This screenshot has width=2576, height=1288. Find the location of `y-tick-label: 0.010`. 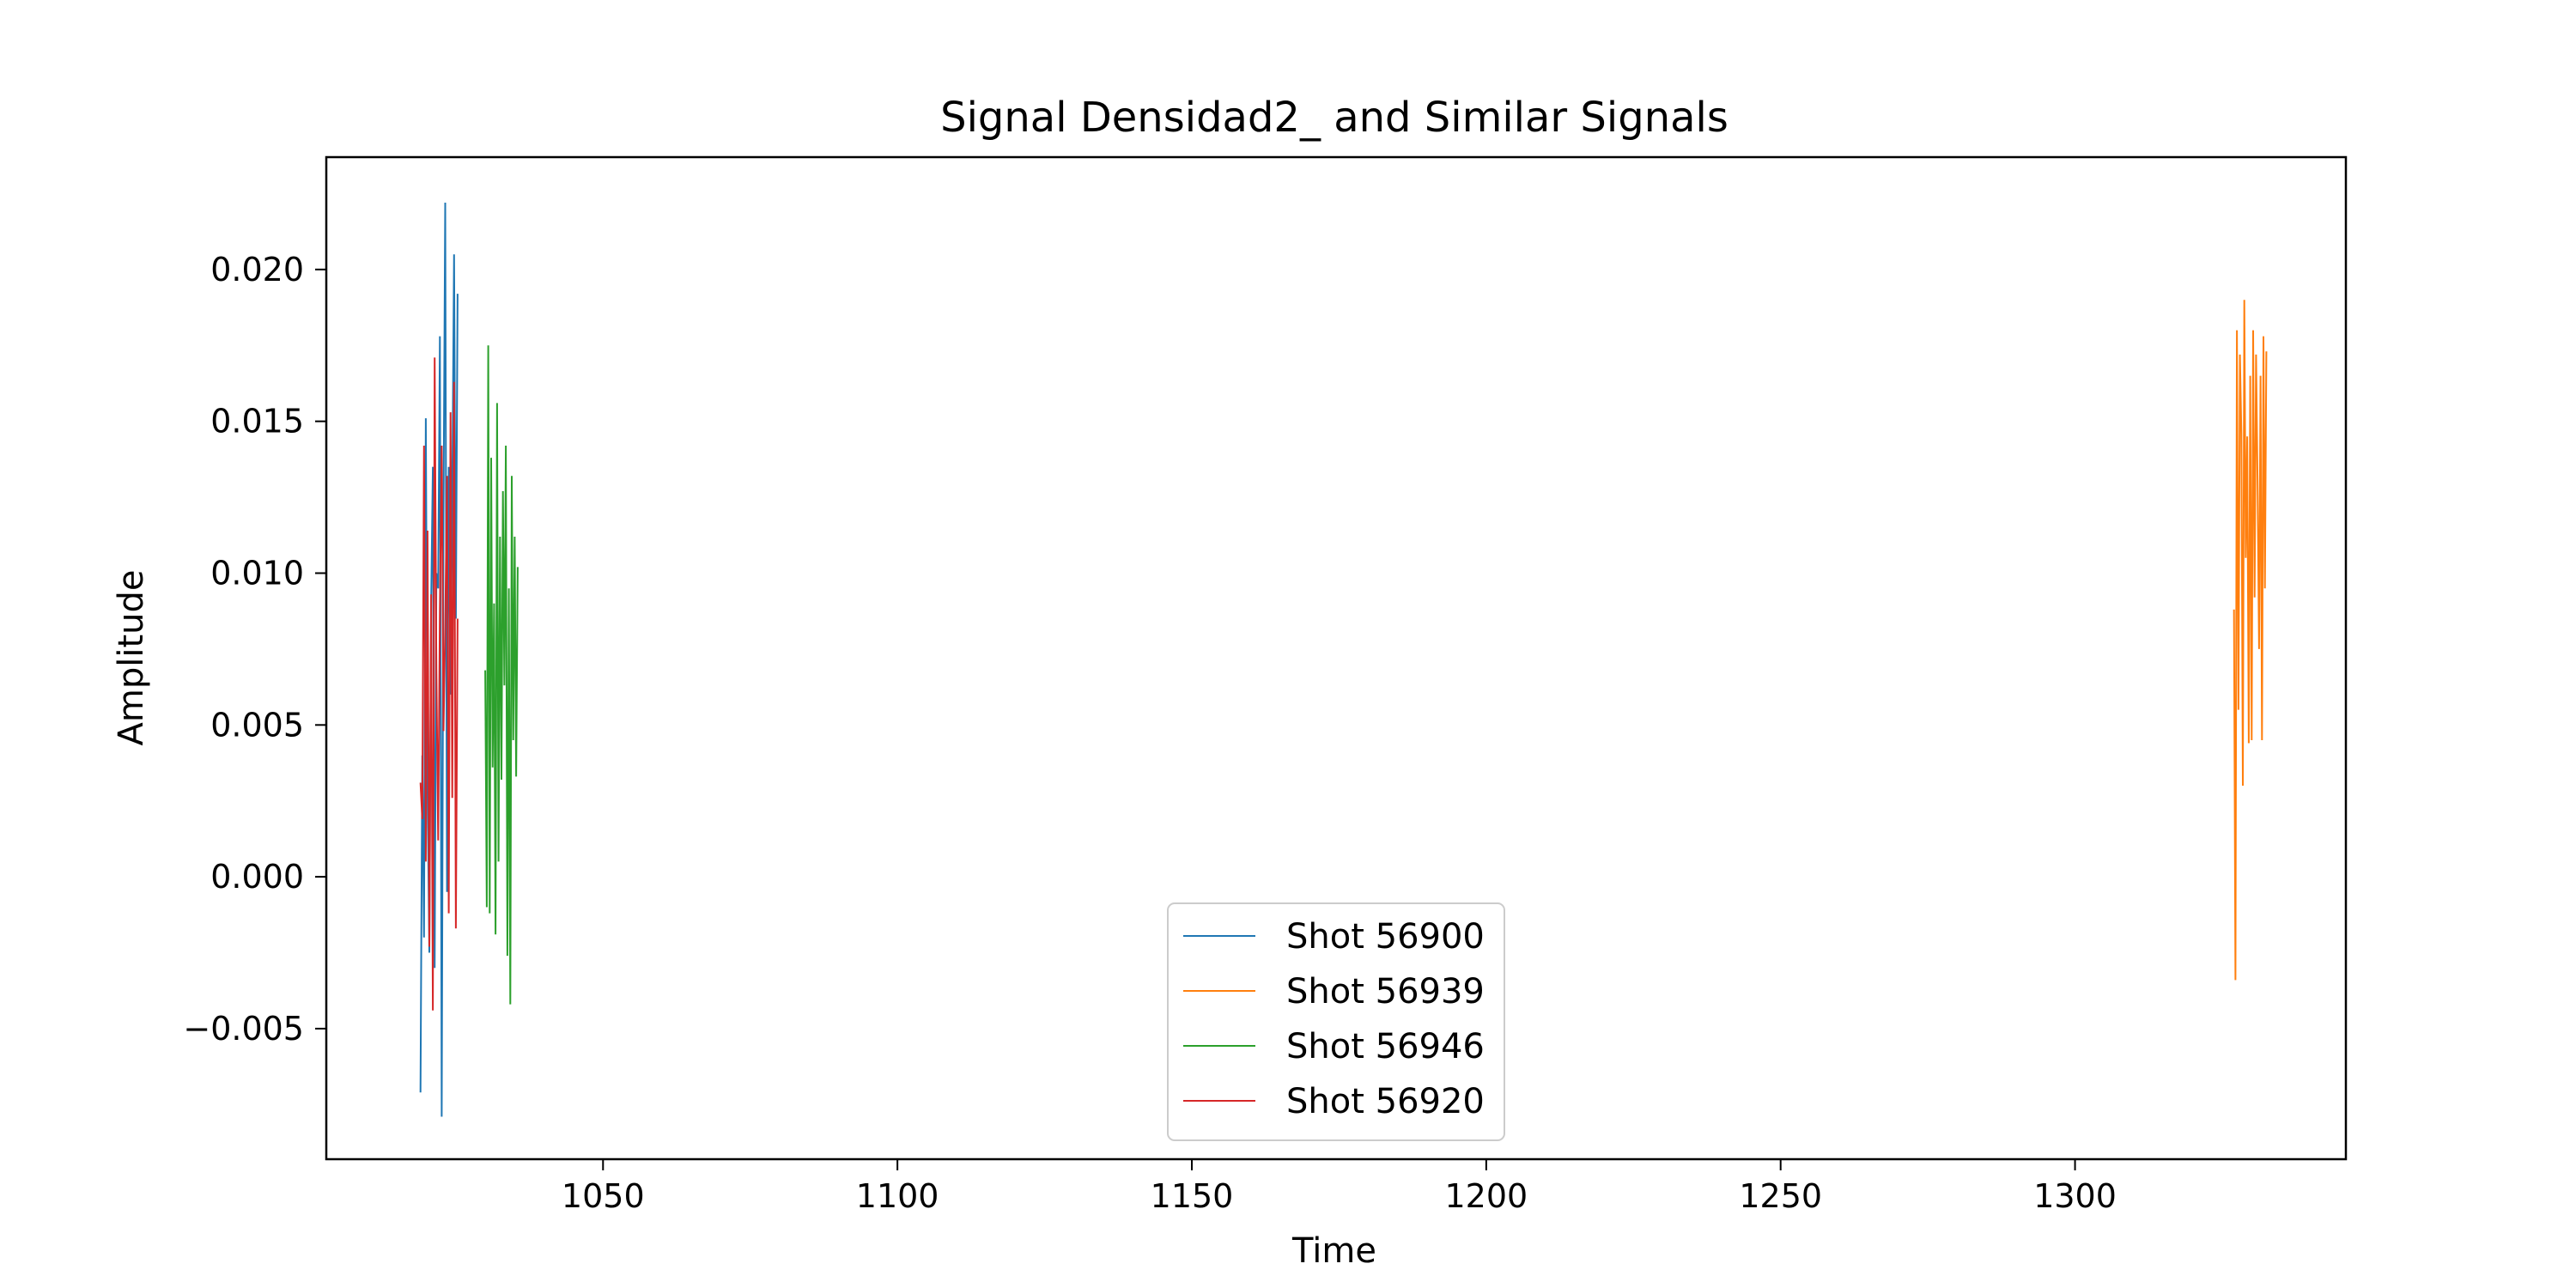

y-tick-label: 0.010 is located at coordinates (257, 573).